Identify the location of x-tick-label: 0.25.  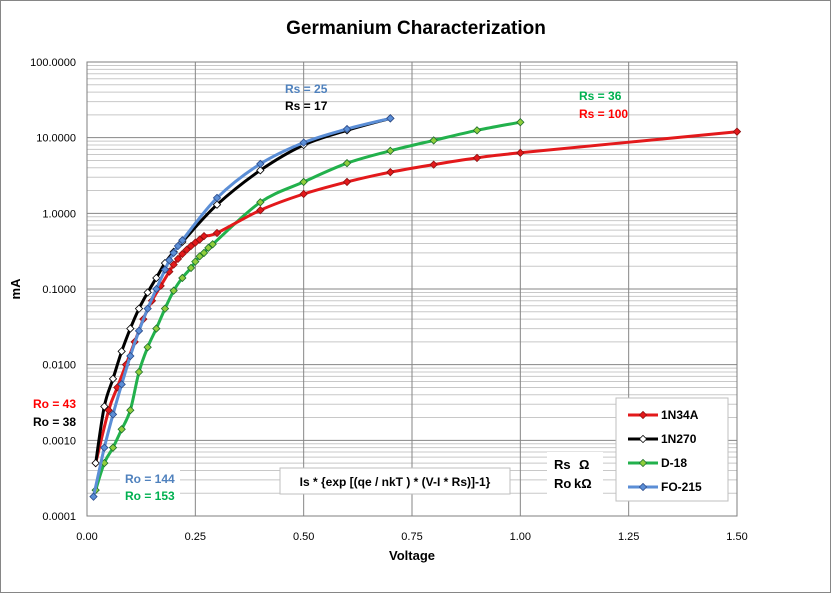
(195, 537).